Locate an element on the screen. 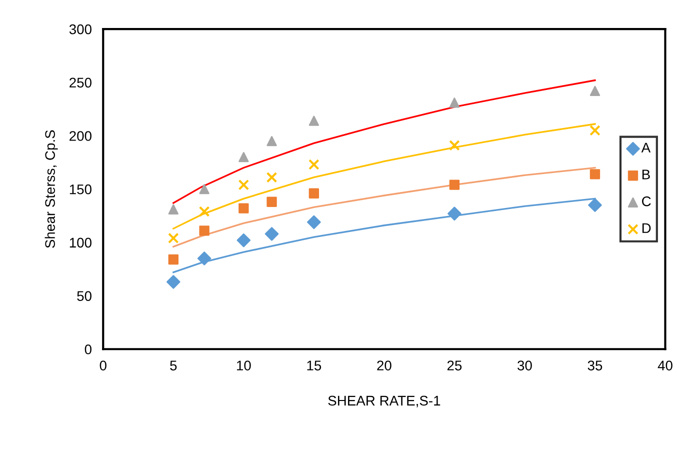 The height and width of the screenshot is (454, 683). legend-label: A is located at coordinates (646, 147).